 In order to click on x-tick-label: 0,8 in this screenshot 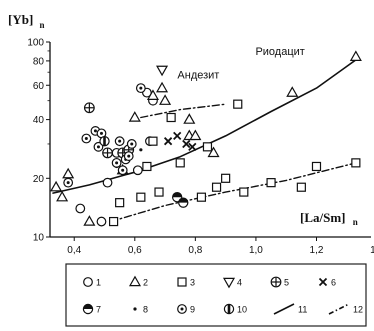, I will do `click(195, 250)`.